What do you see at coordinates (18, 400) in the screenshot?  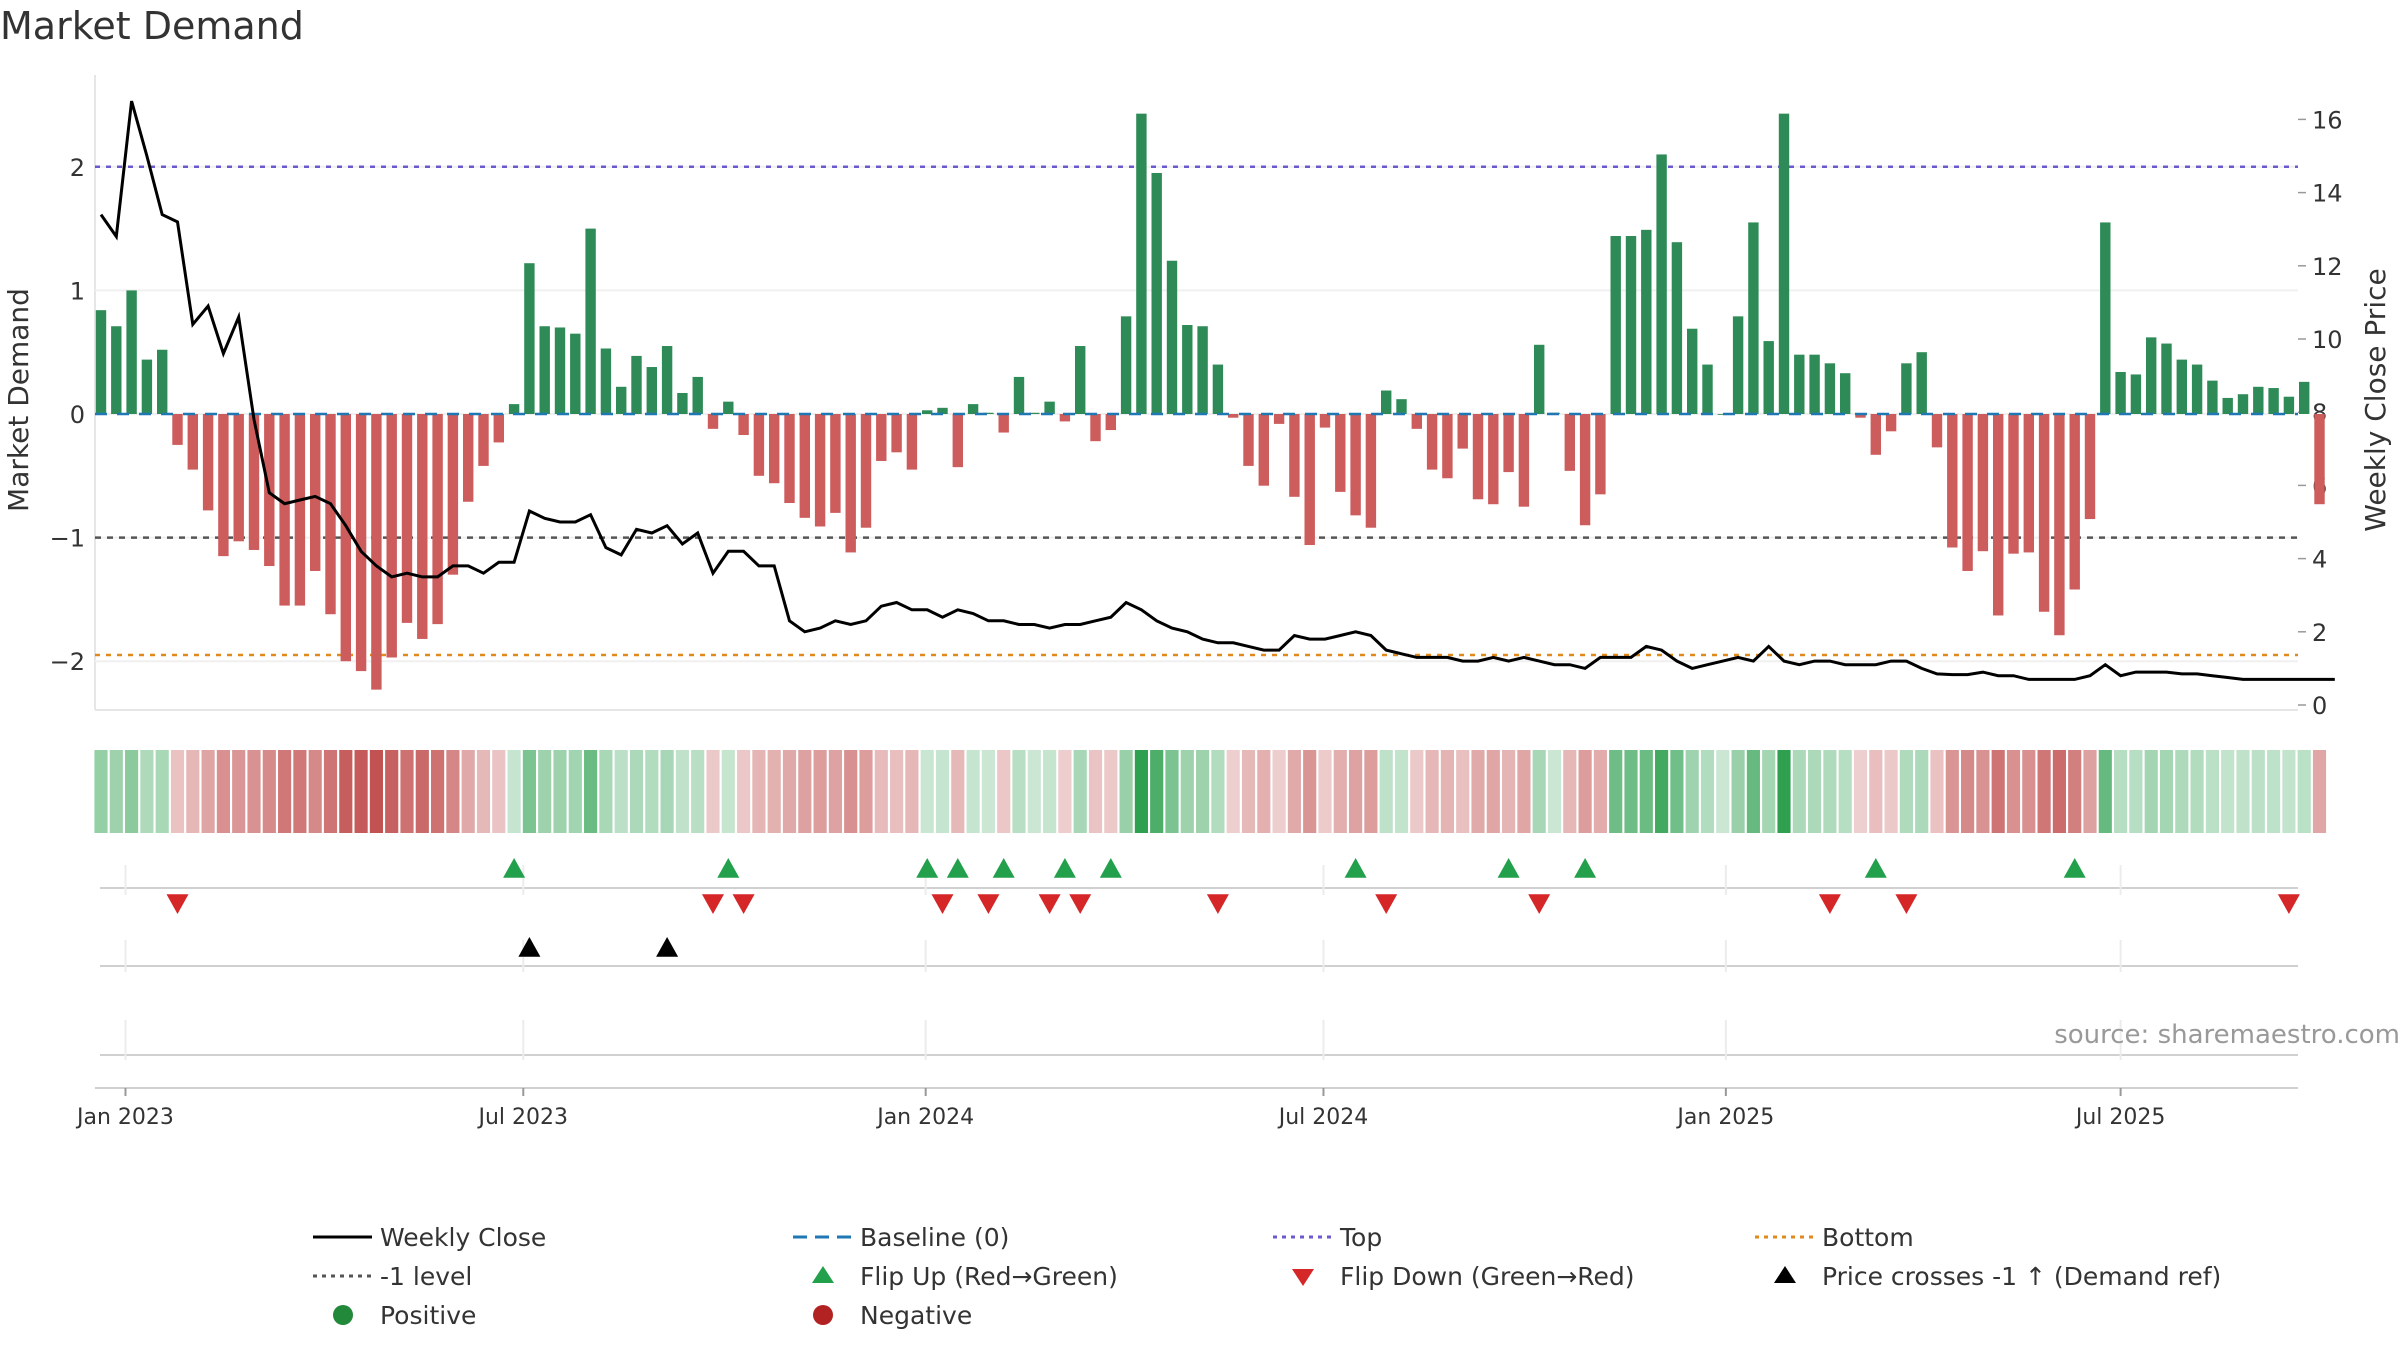 I see `y-axis-title: Market Demand` at bounding box center [18, 400].